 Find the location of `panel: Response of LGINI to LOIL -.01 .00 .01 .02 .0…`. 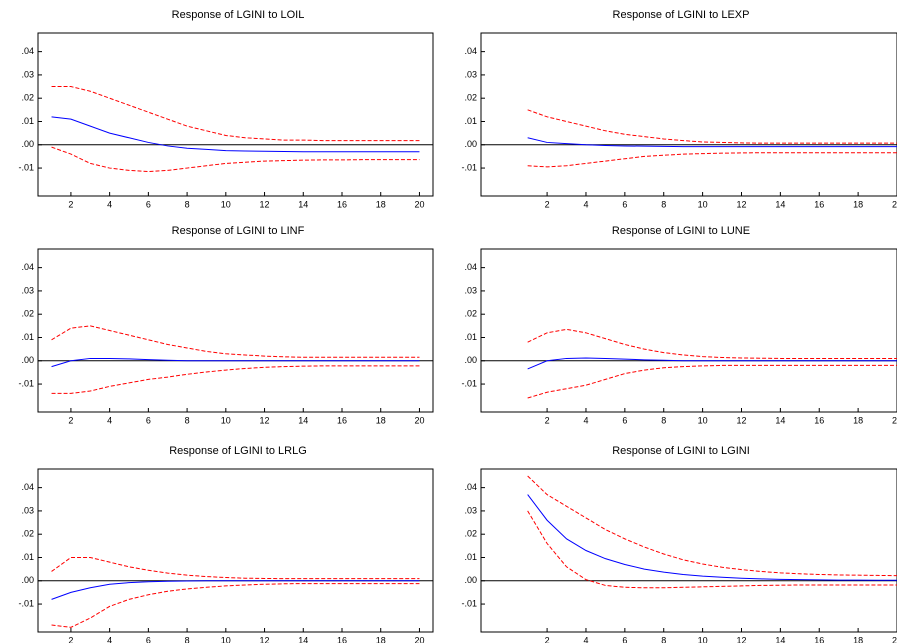

panel: Response of LGINI to LOIL -.01 .00 .01 .02 .0… is located at coordinates (226, 109).